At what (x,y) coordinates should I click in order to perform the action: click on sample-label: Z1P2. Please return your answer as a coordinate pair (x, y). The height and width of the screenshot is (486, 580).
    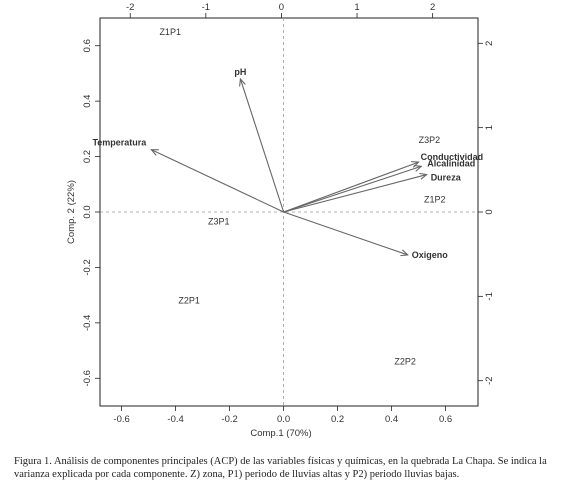
    Looking at the image, I should click on (435, 200).